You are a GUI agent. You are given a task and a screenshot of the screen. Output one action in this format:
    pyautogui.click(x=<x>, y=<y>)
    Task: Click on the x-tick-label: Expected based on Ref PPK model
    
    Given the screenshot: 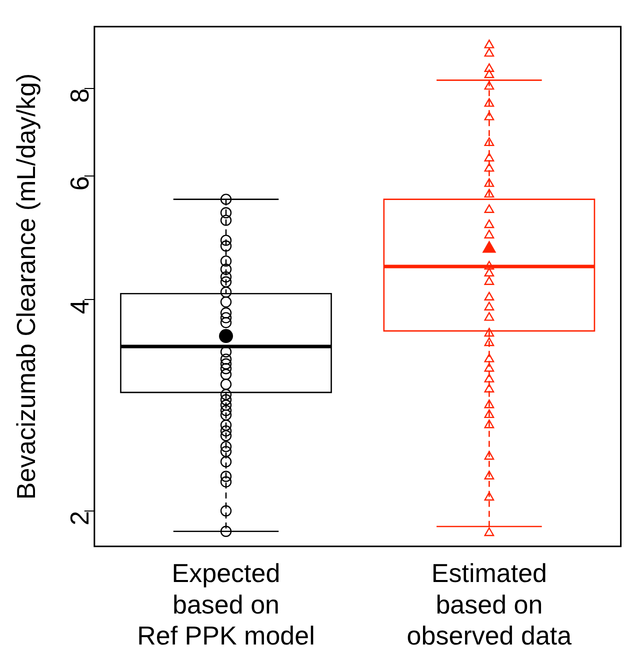 What is the action you would take?
    pyautogui.click(x=226, y=604)
    